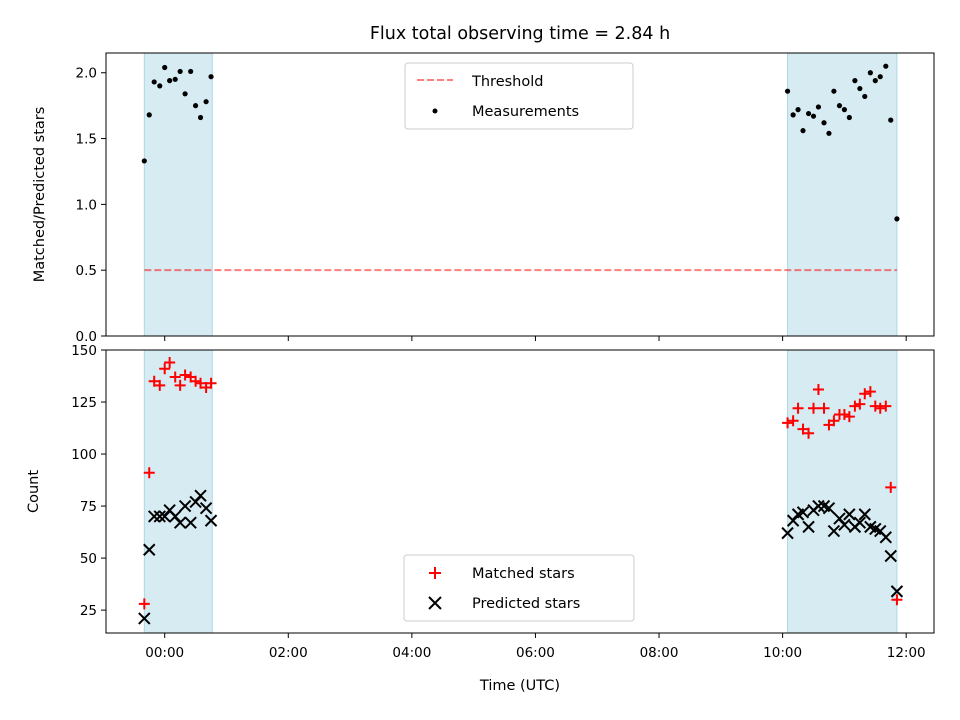  I want to click on chart-title: Flux total observing time = 2.84 h, so click(520, 34).